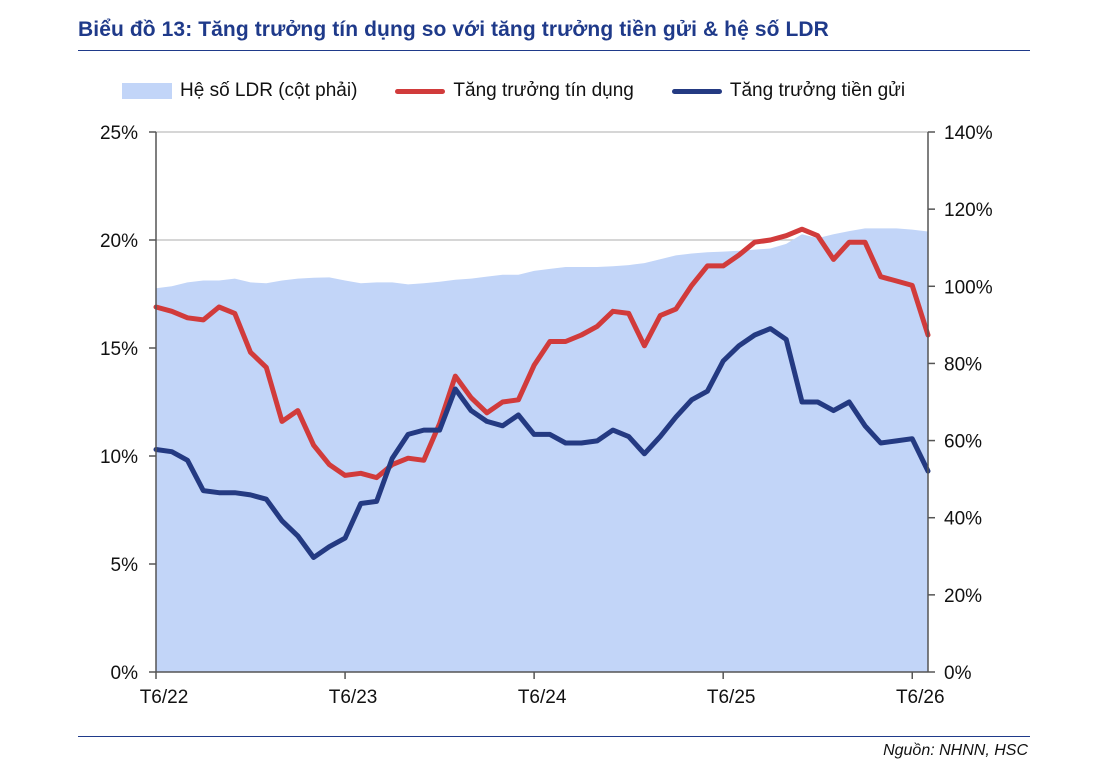  What do you see at coordinates (963, 364) in the screenshot?
I see `y-right-tick-label: 80%` at bounding box center [963, 364].